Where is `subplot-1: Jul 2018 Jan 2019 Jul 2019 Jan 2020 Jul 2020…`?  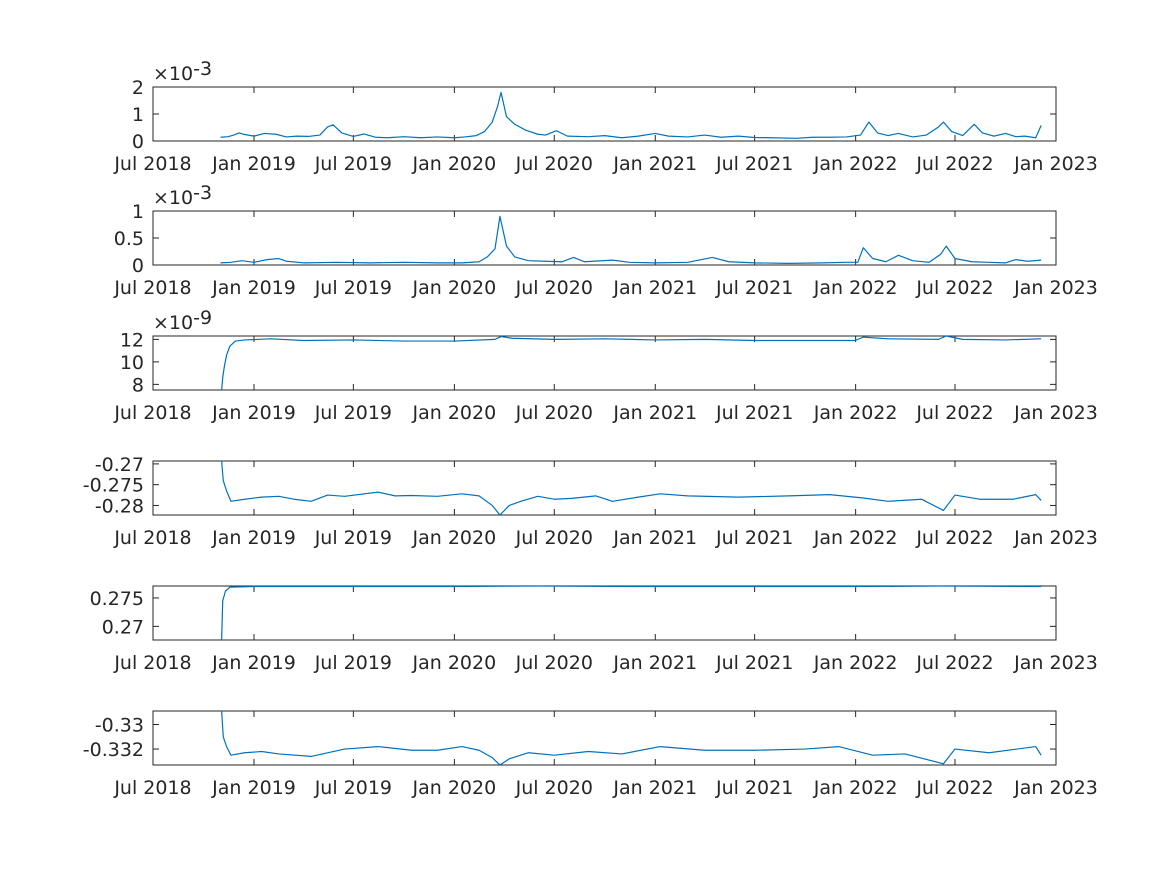 subplot-1: Jul 2018 Jan 2019 Jul 2019 Jan 2020 Jul 2020… is located at coordinates (605, 116).